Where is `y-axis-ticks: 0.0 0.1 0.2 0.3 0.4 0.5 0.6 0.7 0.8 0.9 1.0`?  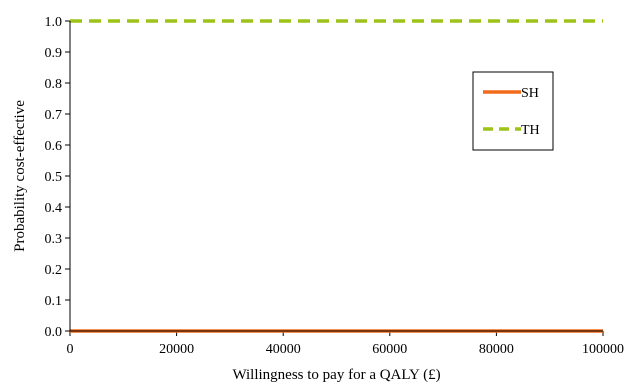 y-axis-ticks: 0.0 0.1 0.2 0.3 0.4 0.5 0.6 0.7 0.8 0.9 1.0 is located at coordinates (57, 177).